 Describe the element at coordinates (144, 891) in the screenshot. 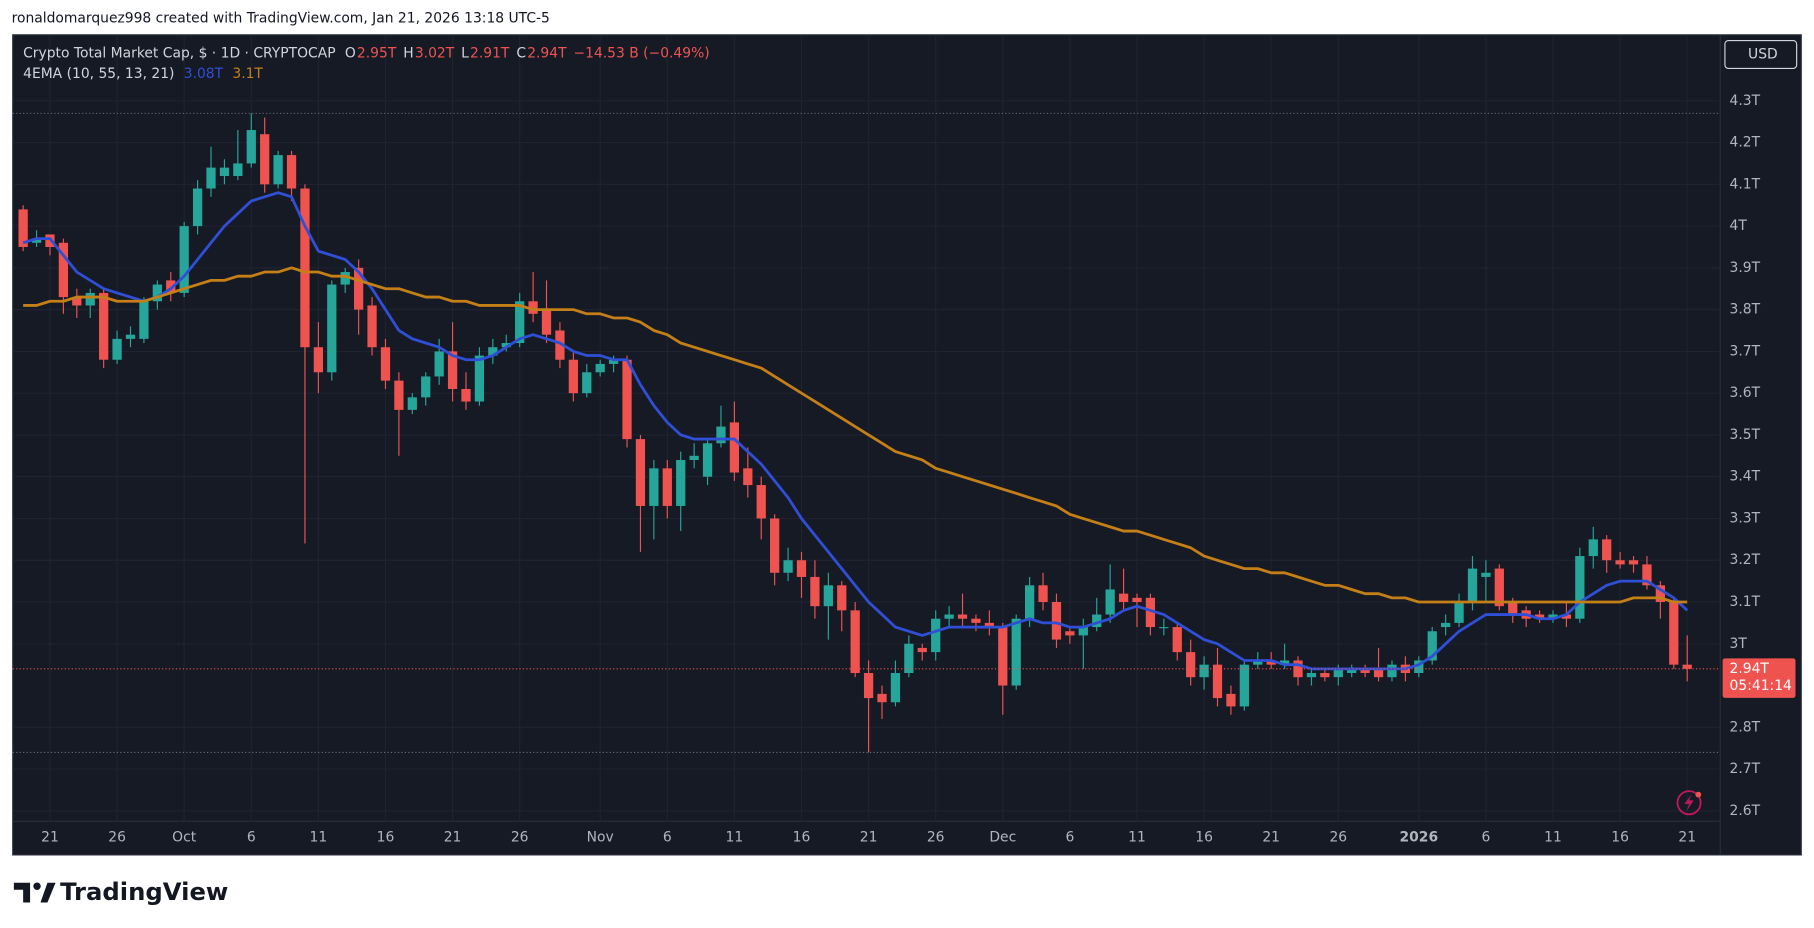

I see `brand-name: TradingView` at that location.